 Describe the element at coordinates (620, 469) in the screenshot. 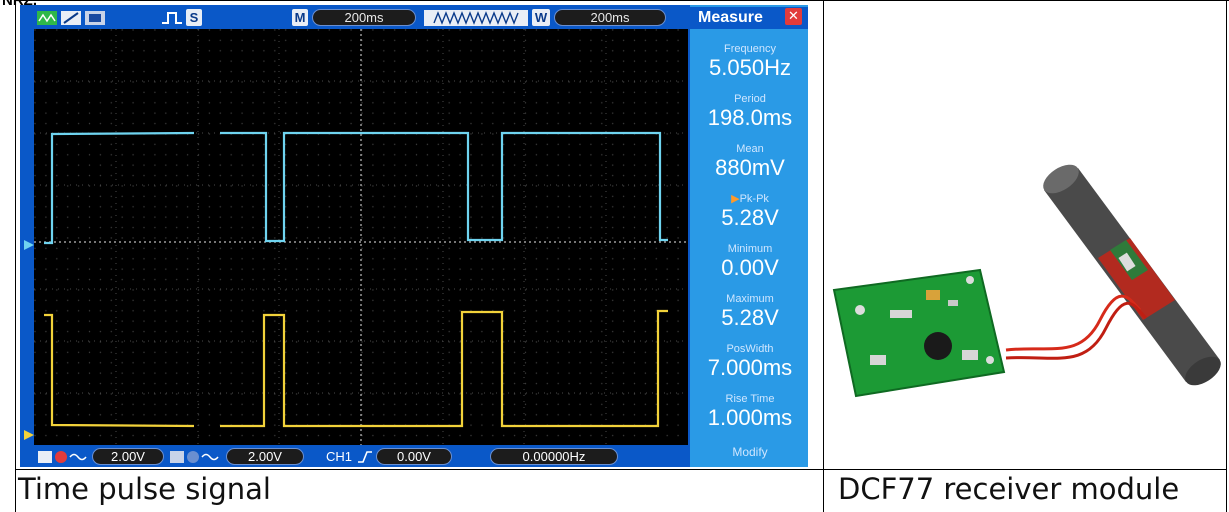

I see `table-divider-horizontal` at that location.